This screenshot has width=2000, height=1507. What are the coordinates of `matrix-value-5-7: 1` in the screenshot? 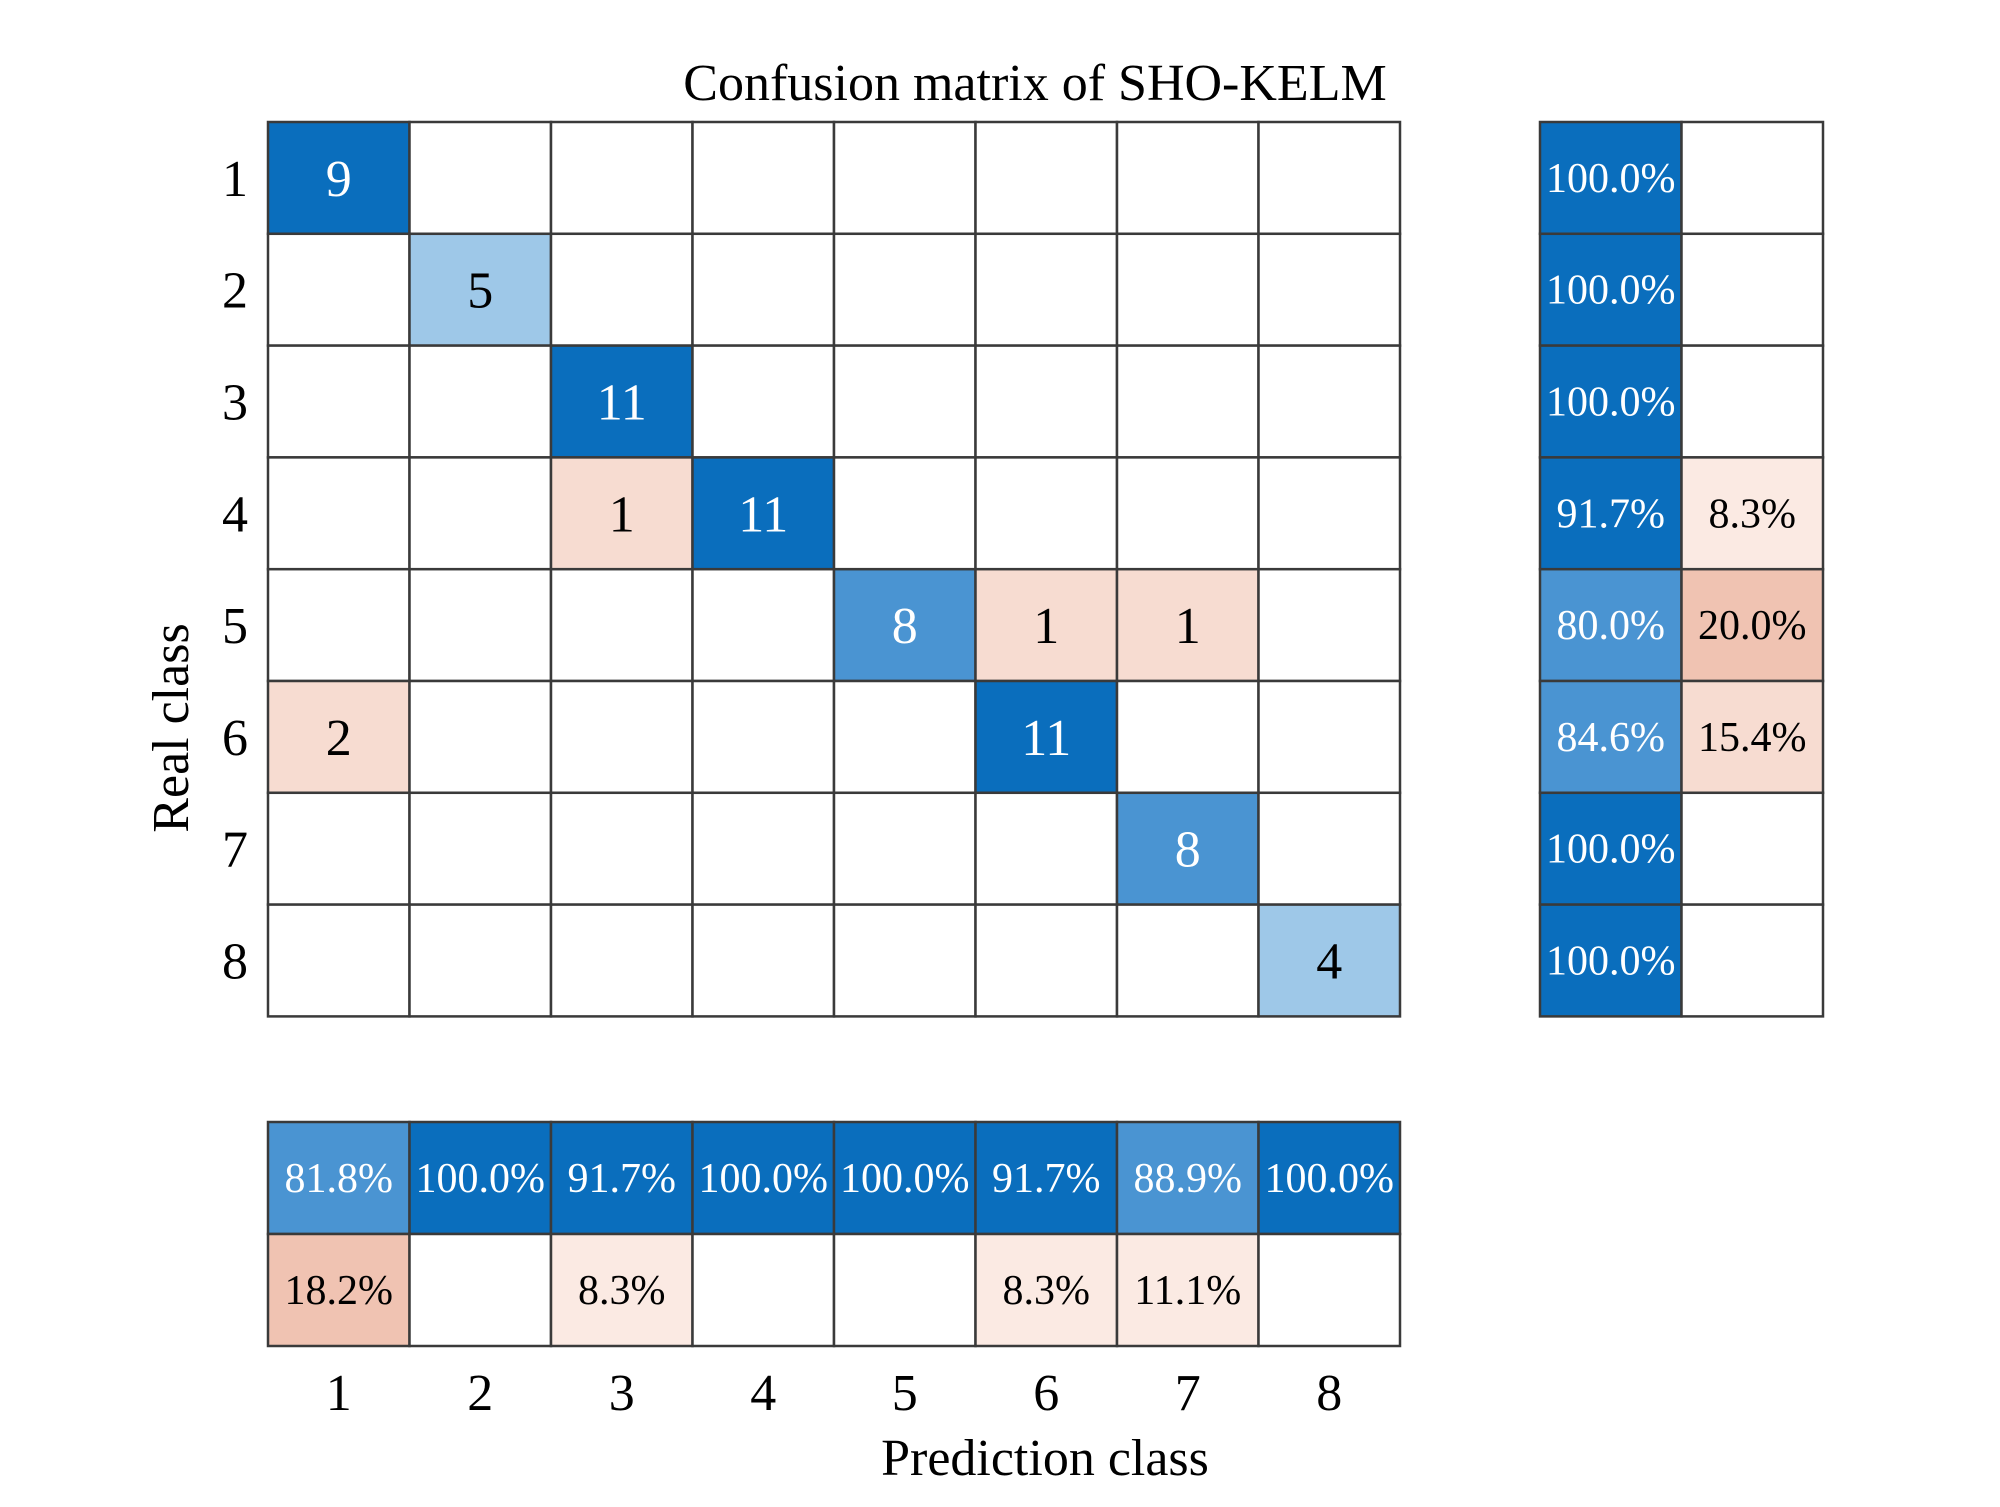 It's located at (1188, 626).